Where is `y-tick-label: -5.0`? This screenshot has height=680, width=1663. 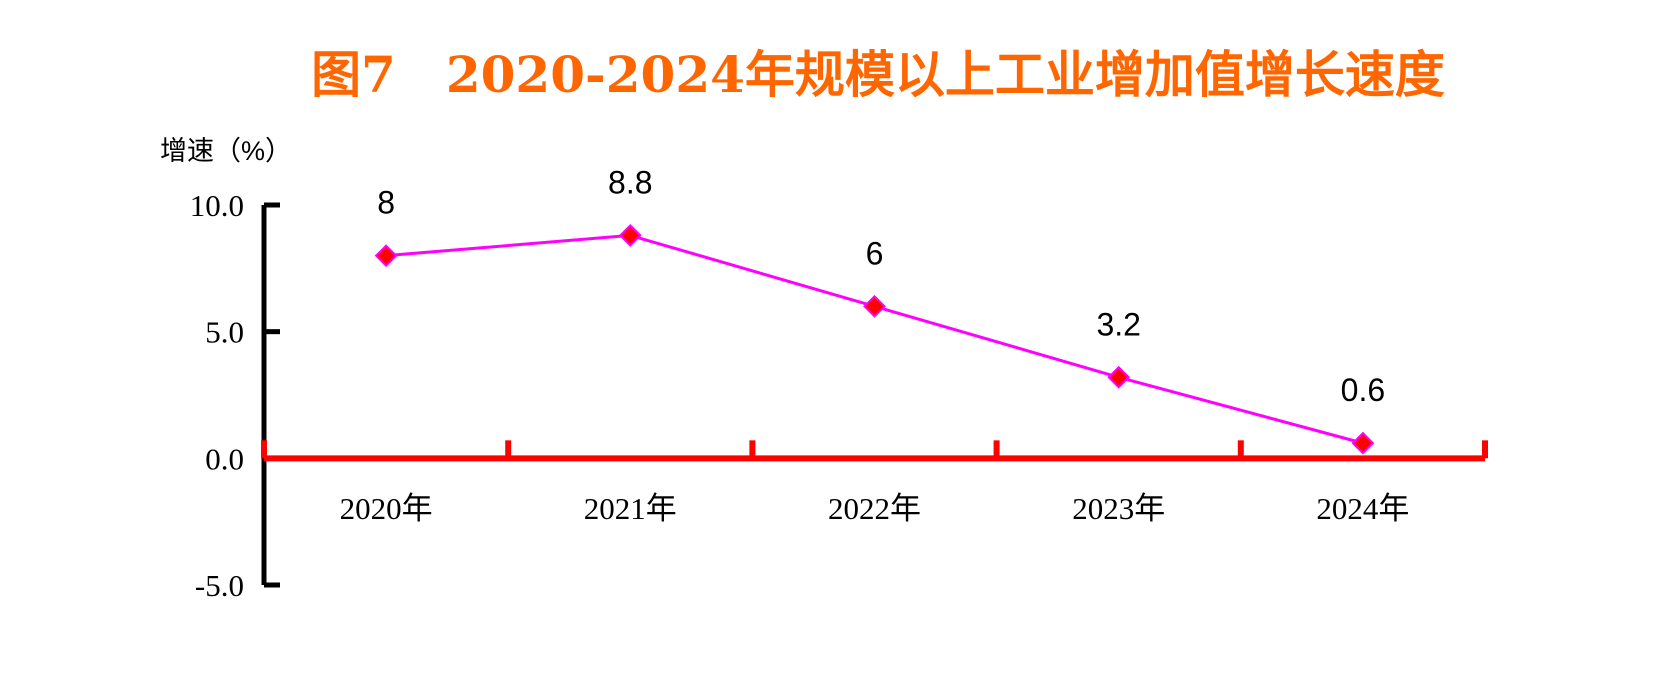 y-tick-label: -5.0 is located at coordinates (219, 585).